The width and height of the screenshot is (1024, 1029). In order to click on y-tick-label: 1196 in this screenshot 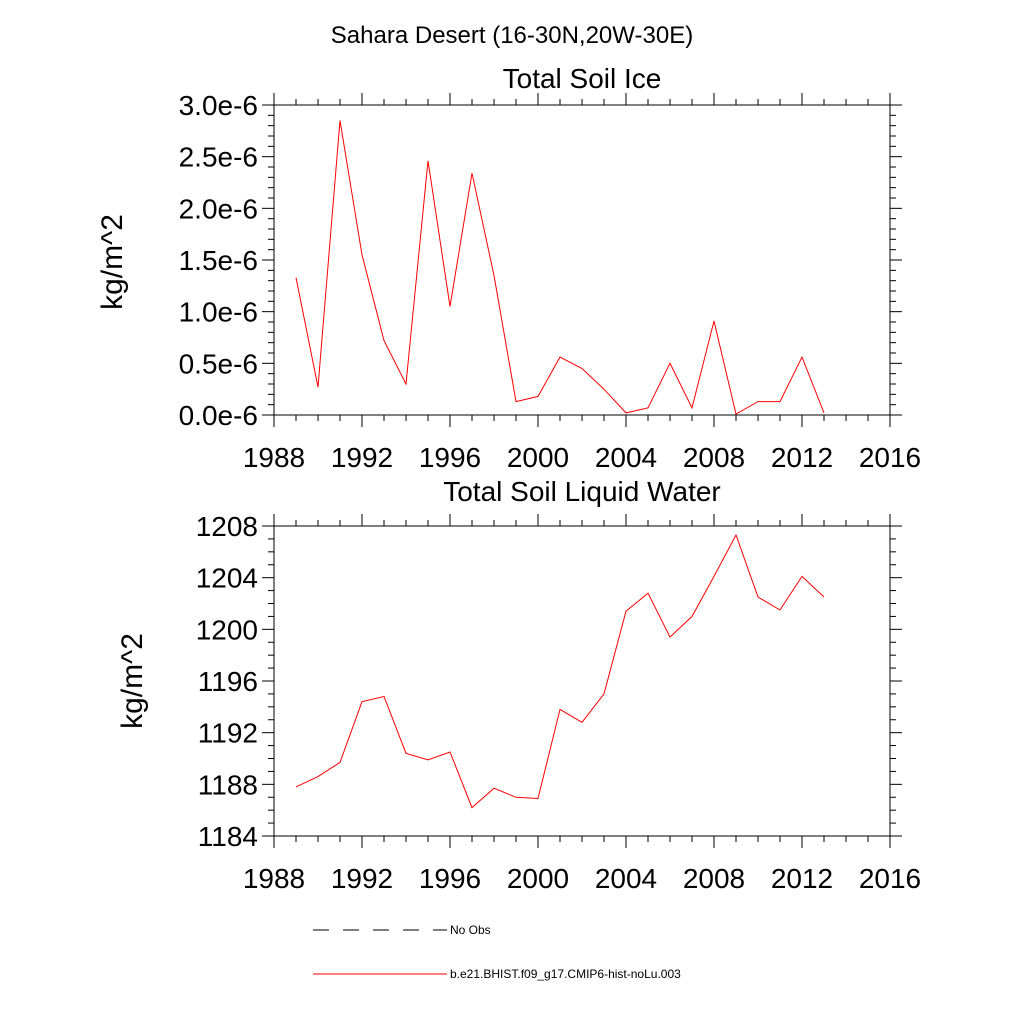, I will do `click(228, 681)`.